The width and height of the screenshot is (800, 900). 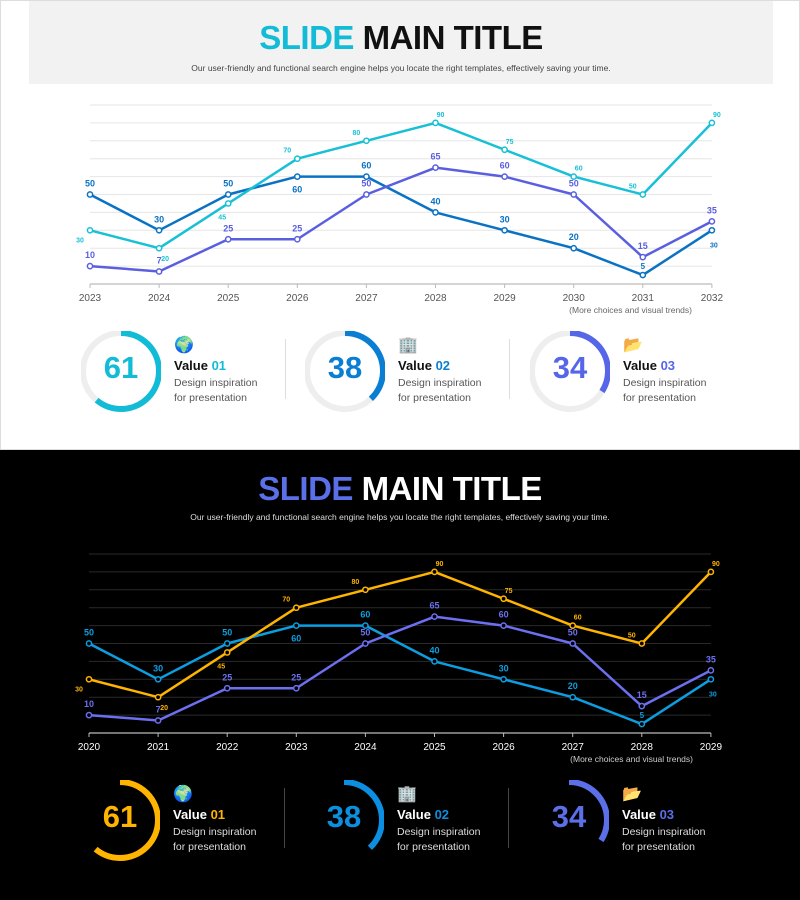 What do you see at coordinates (183, 794) in the screenshot?
I see `globe-icon: 🌍` at bounding box center [183, 794].